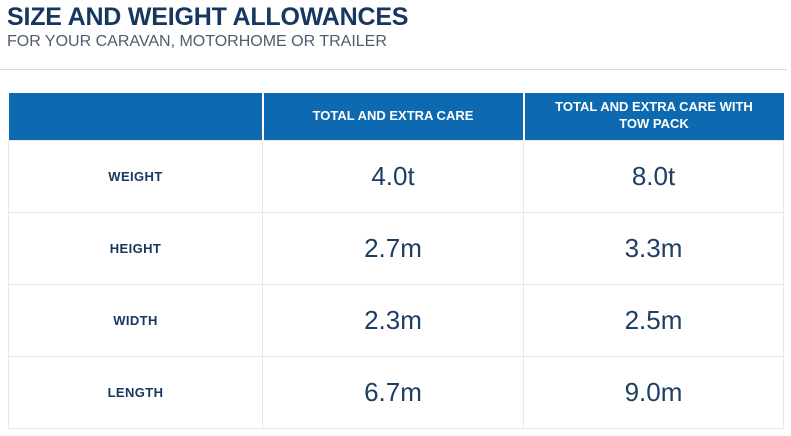  I want to click on row-label-height: HEIGHT, so click(135, 248).